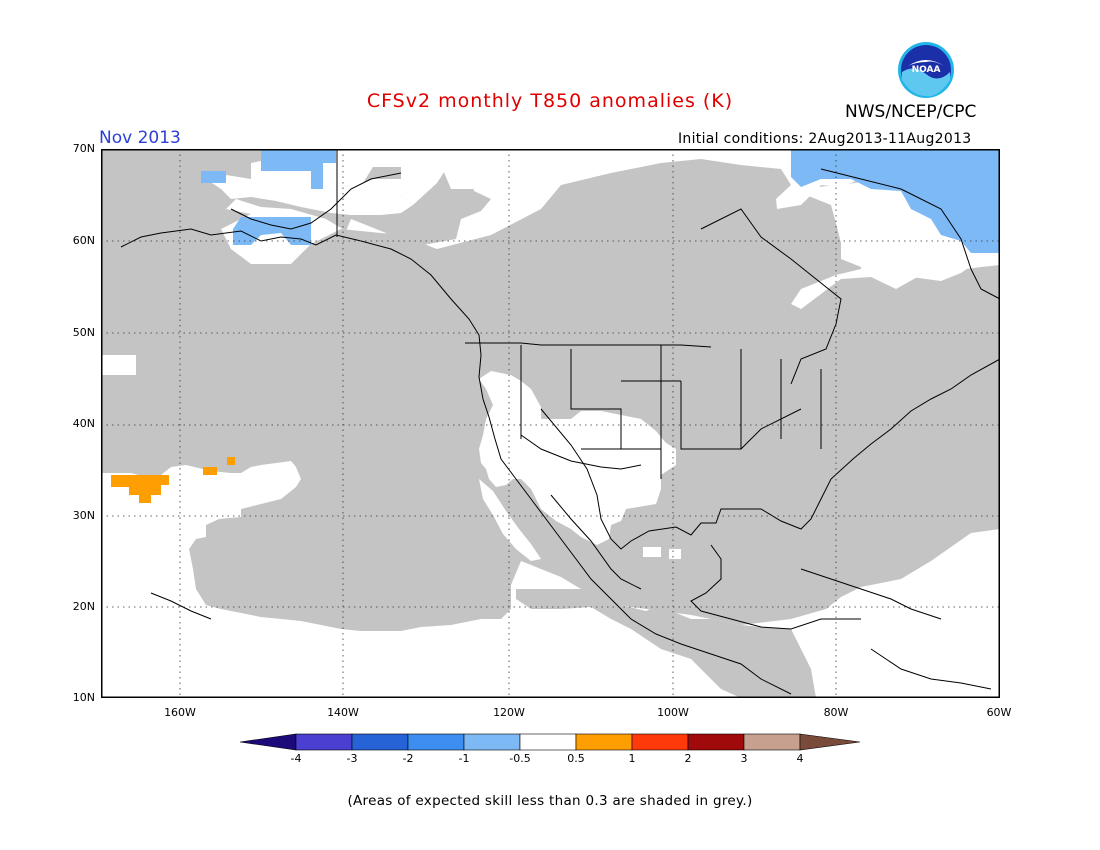  Describe the element at coordinates (520, 758) in the screenshot. I see `colorbar-label-4: -0.5` at that location.